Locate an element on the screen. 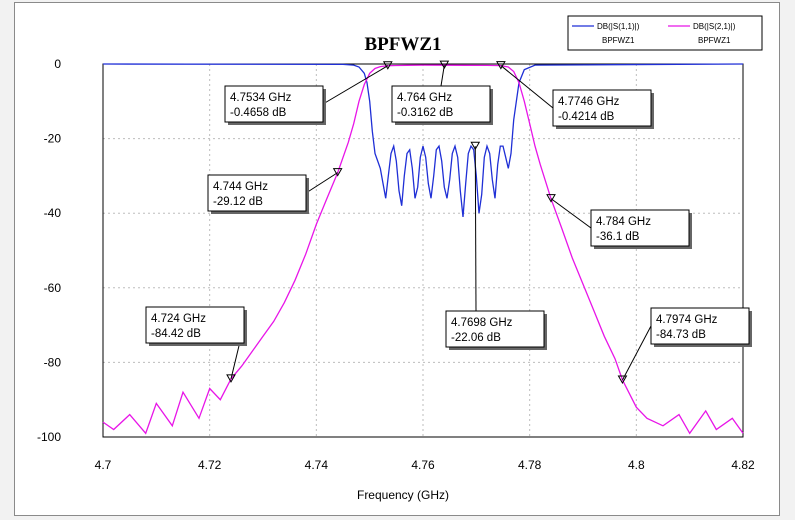  marker-frequency: 4.764 GHz is located at coordinates (424, 98).